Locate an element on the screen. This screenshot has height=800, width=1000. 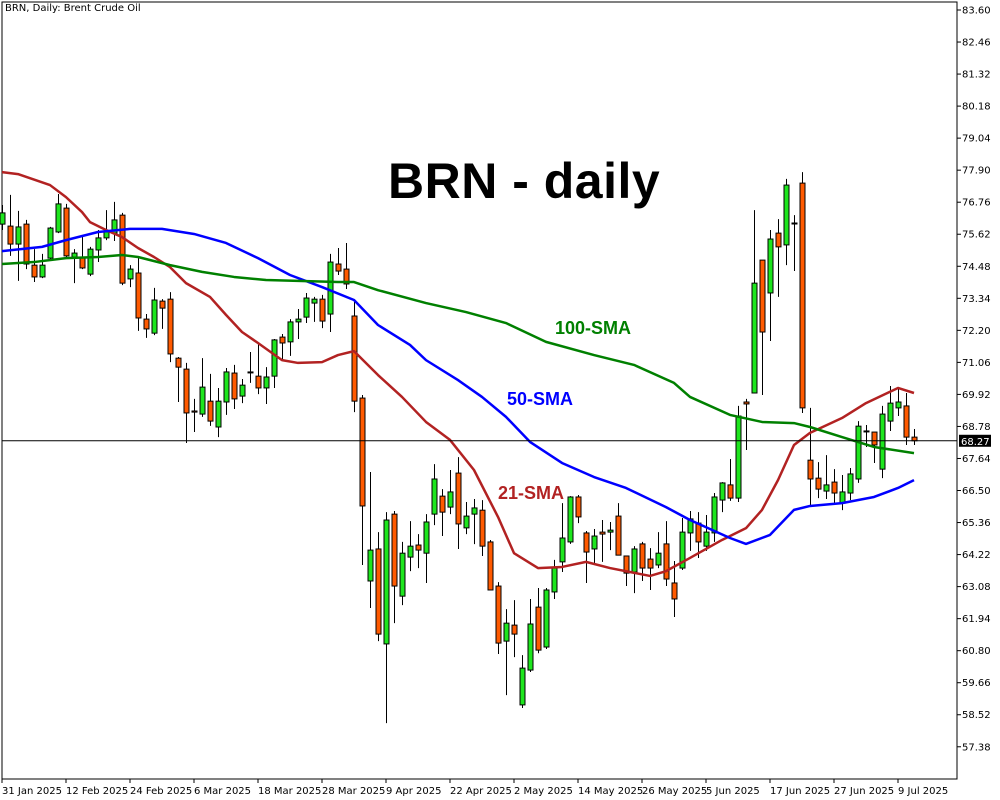
x-tick-label: 14 May 2025 is located at coordinates (610, 791).